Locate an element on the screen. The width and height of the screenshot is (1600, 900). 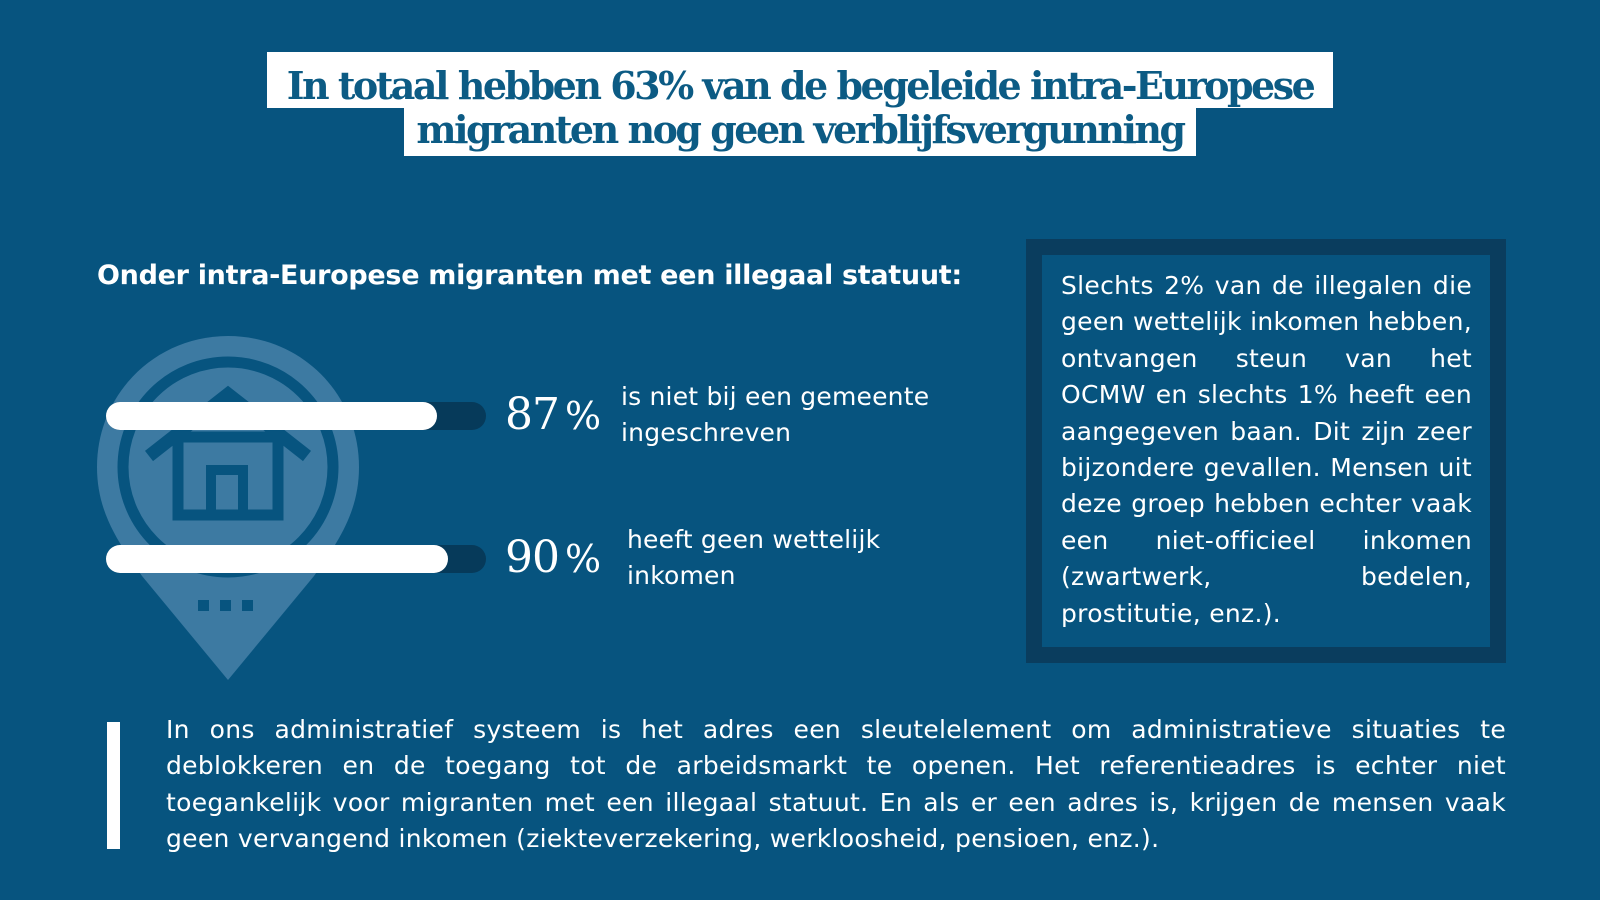
stat-description-line: inkomen is located at coordinates (681, 575).